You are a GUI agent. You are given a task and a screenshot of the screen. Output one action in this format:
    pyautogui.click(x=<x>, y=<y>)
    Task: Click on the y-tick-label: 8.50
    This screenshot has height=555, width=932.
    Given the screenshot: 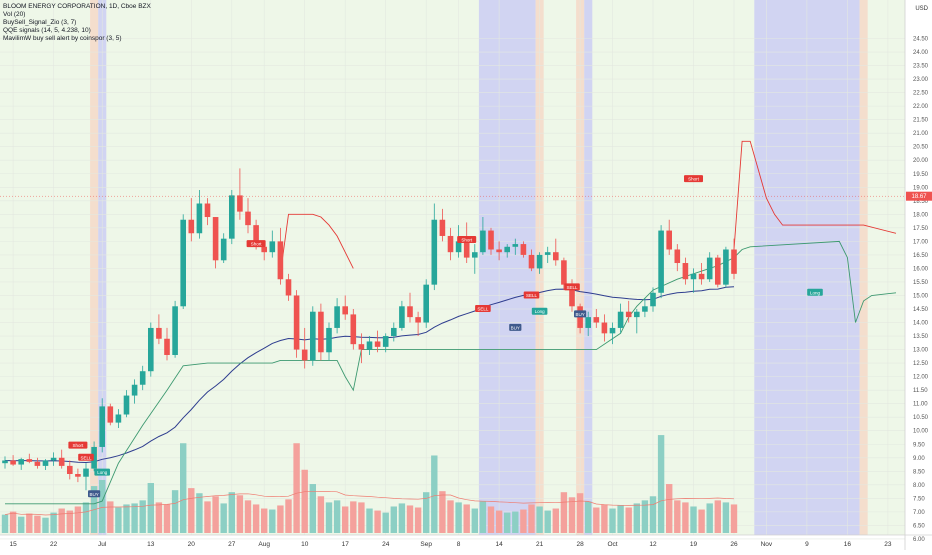 What is the action you would take?
    pyautogui.click(x=919, y=472)
    